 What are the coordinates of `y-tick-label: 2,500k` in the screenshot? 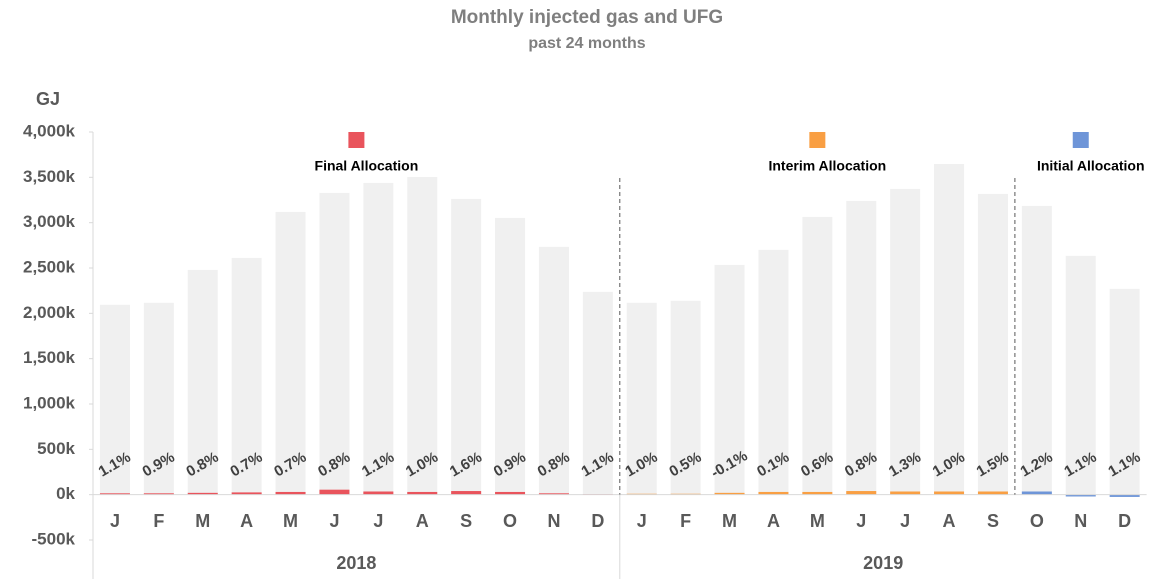 It's located at (49, 266).